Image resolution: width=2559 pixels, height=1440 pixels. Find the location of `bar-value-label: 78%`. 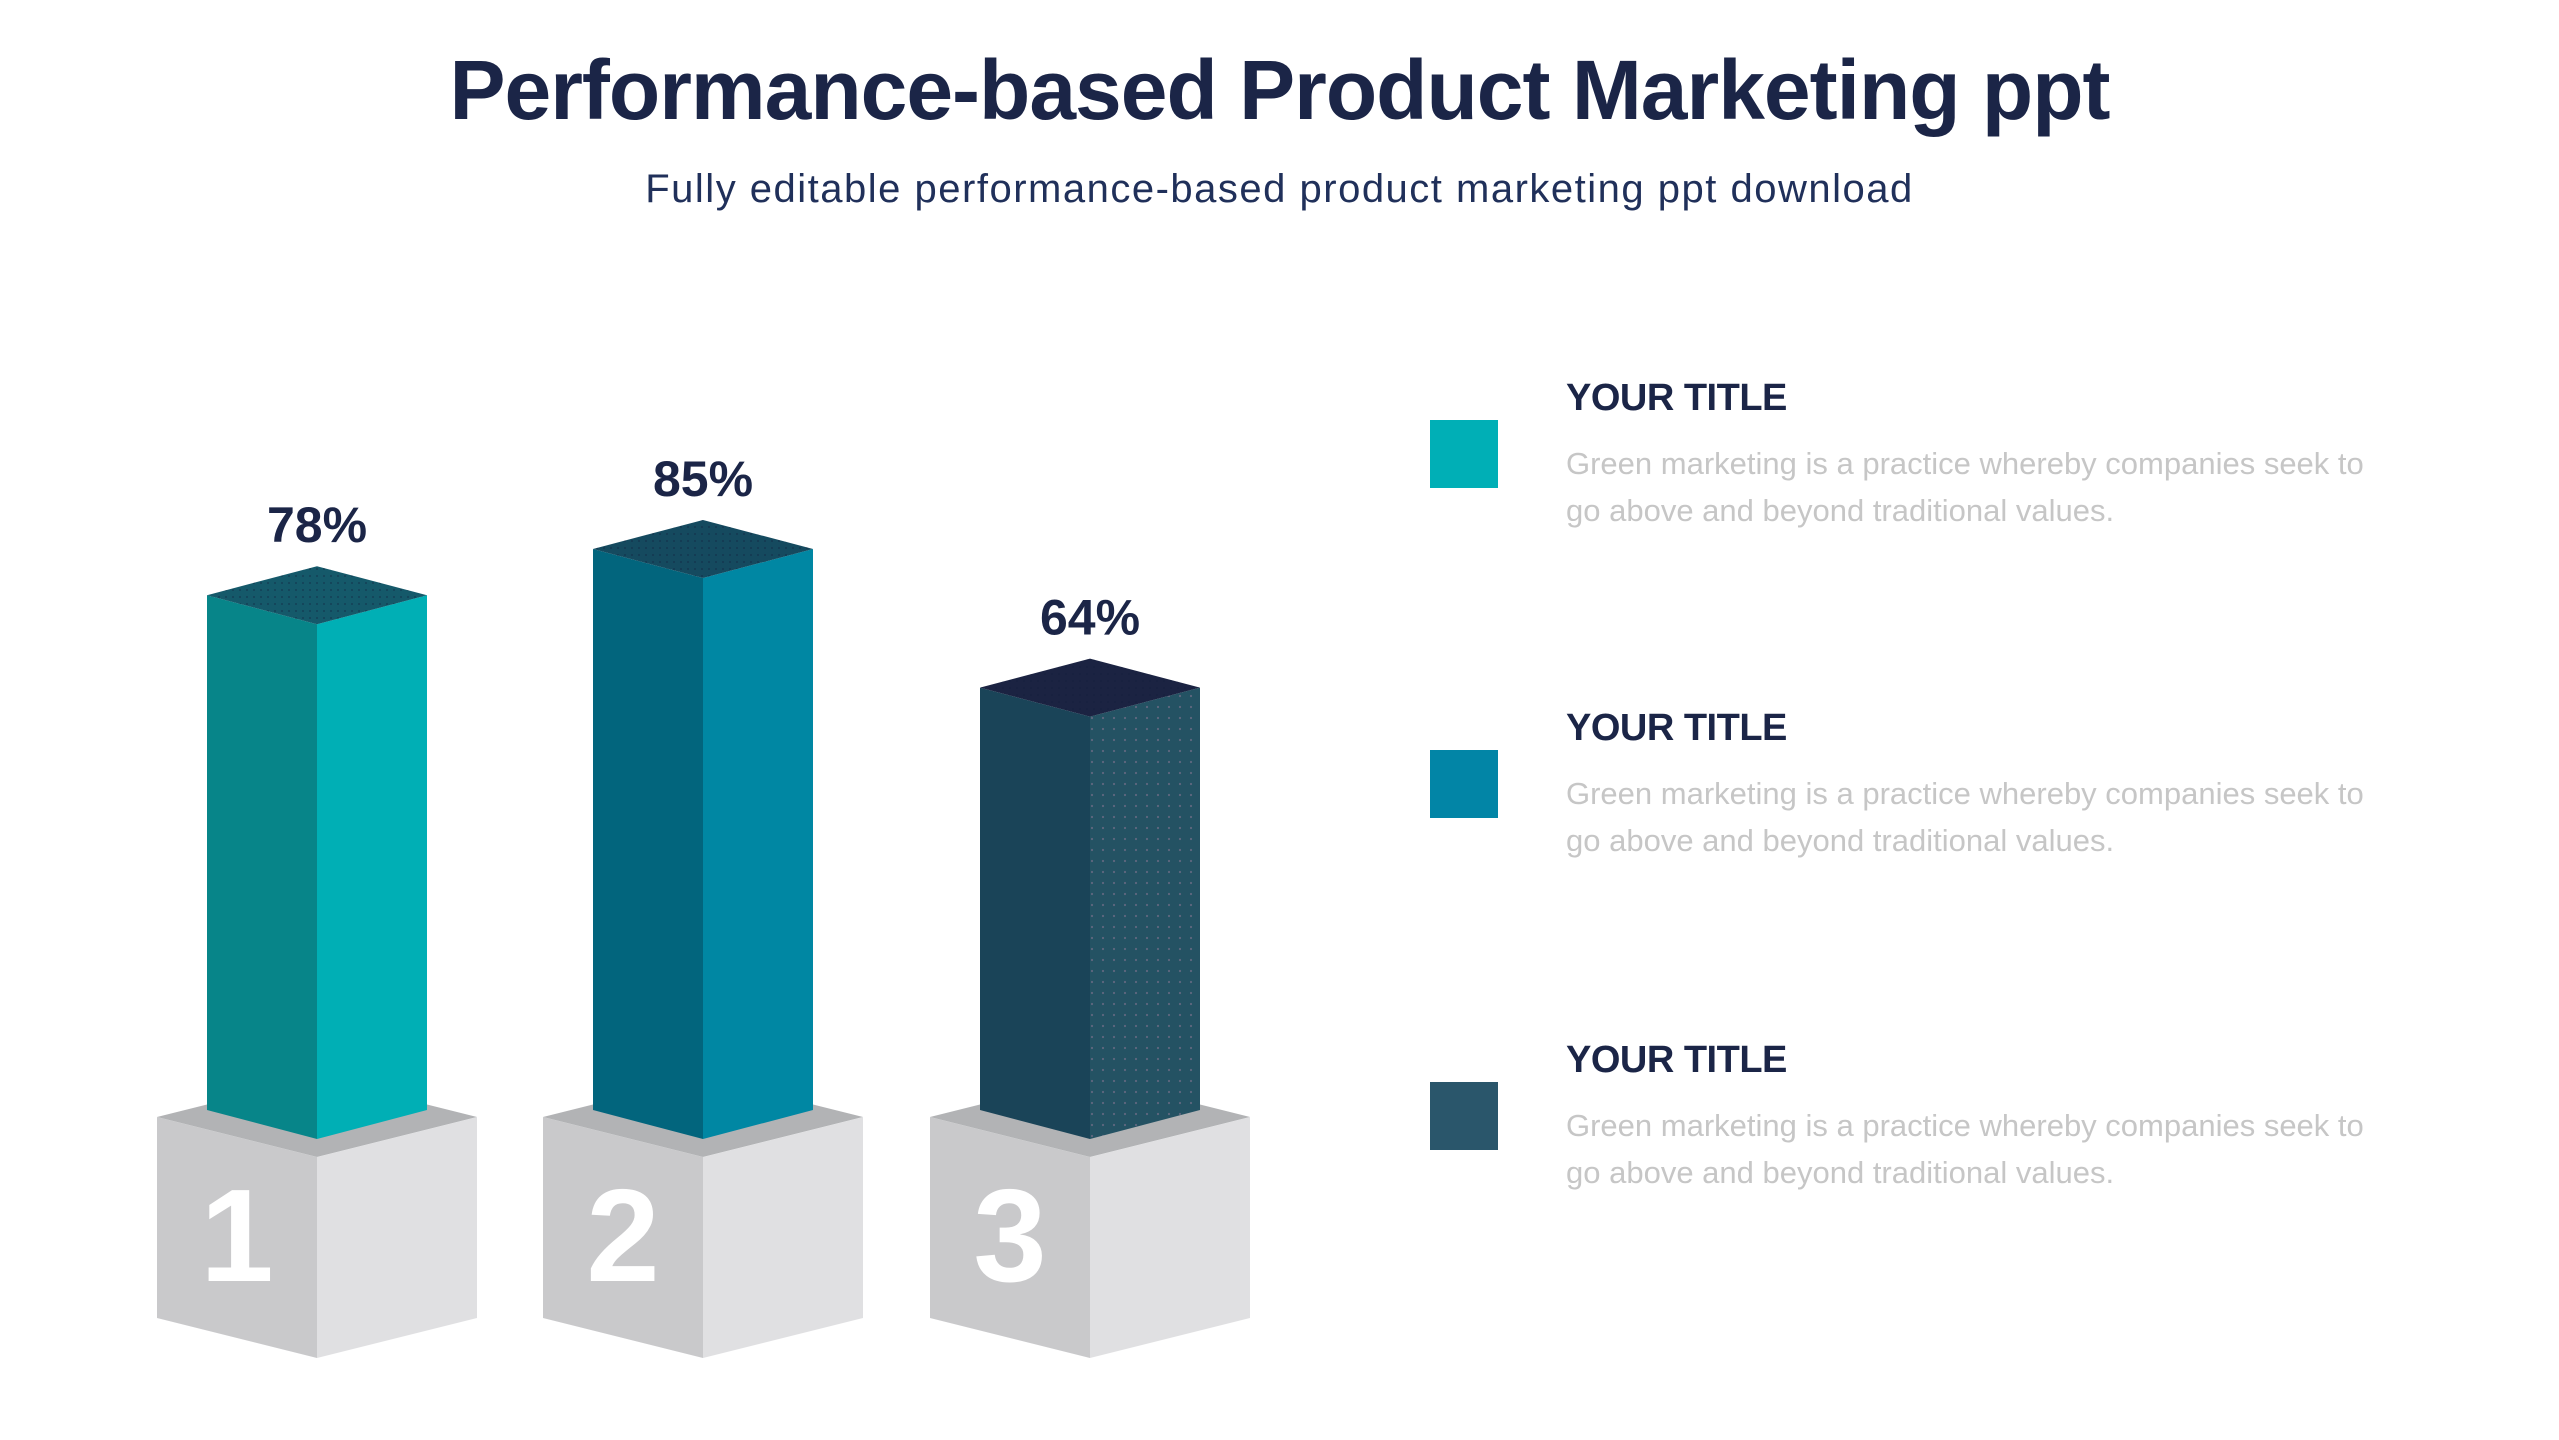

bar-value-label: 78% is located at coordinates (317, 525).